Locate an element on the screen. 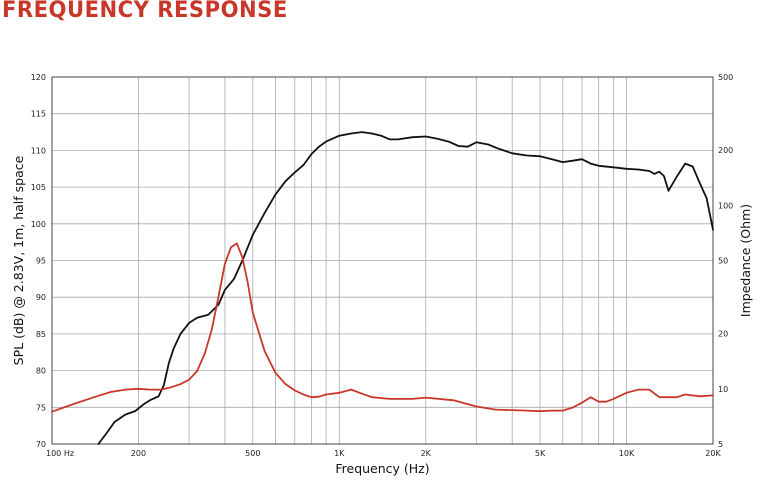 The image size is (767, 484). right-tick-label: 10 is located at coordinates (723, 389).